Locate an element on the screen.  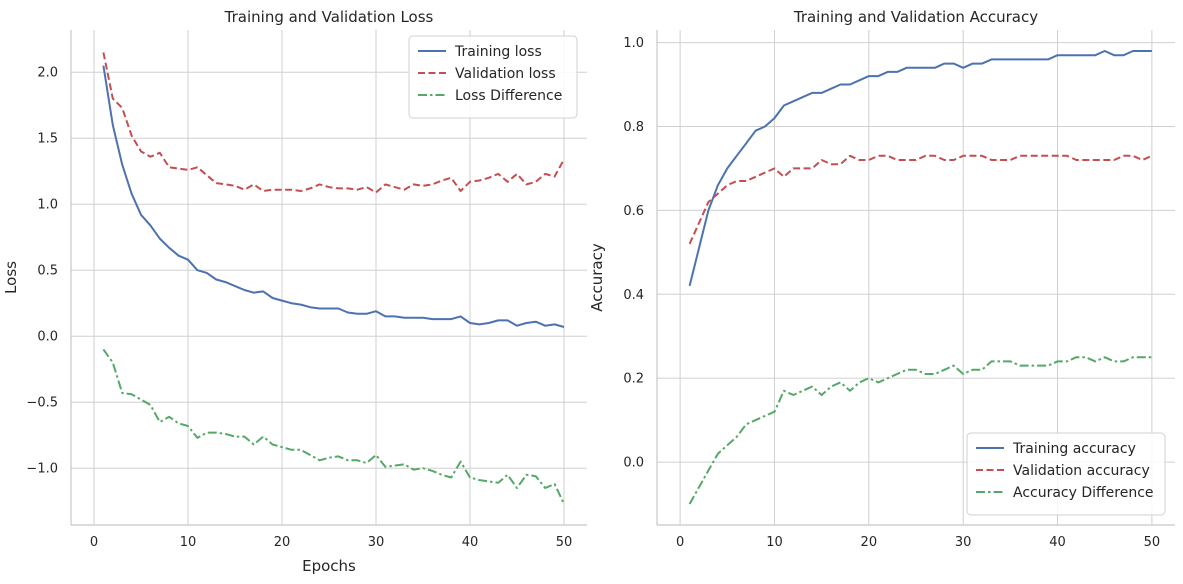
chart-title: Training and Validation Accuracy is located at coordinates (915, 17).